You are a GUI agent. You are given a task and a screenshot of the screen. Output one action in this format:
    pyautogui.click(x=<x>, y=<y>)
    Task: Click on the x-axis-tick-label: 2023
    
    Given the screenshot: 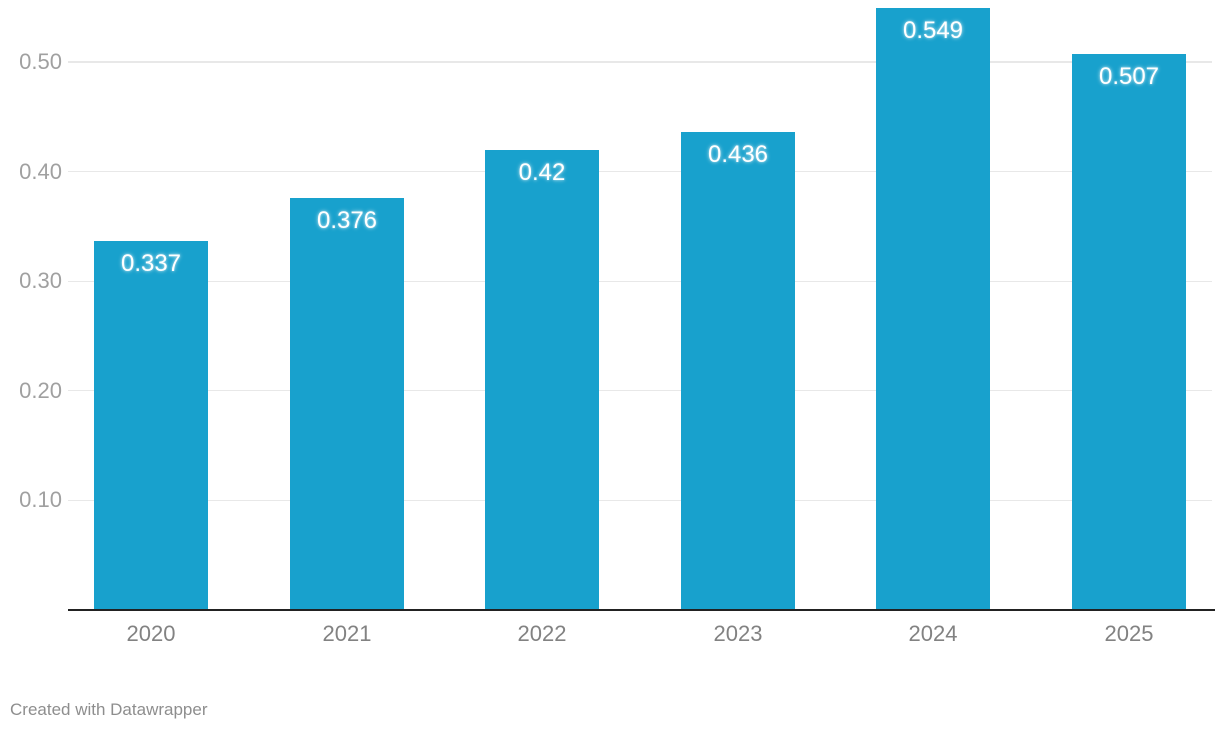 What is the action you would take?
    pyautogui.click(x=738, y=633)
    